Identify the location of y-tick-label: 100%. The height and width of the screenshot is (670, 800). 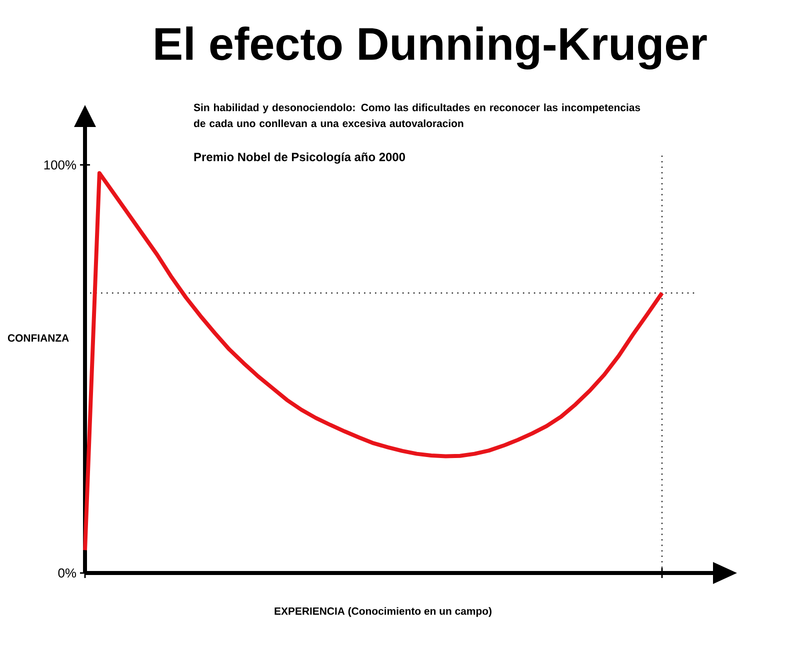
(60, 165).